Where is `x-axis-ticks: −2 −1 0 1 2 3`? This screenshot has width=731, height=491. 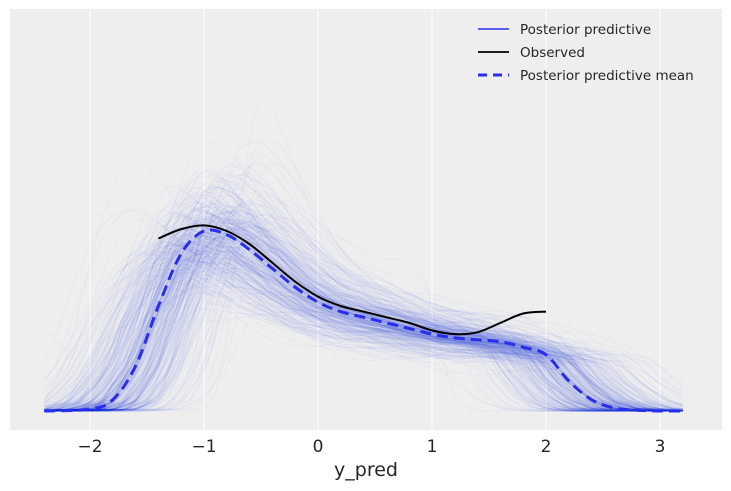 x-axis-ticks: −2 −1 0 1 2 3 is located at coordinates (371, 447).